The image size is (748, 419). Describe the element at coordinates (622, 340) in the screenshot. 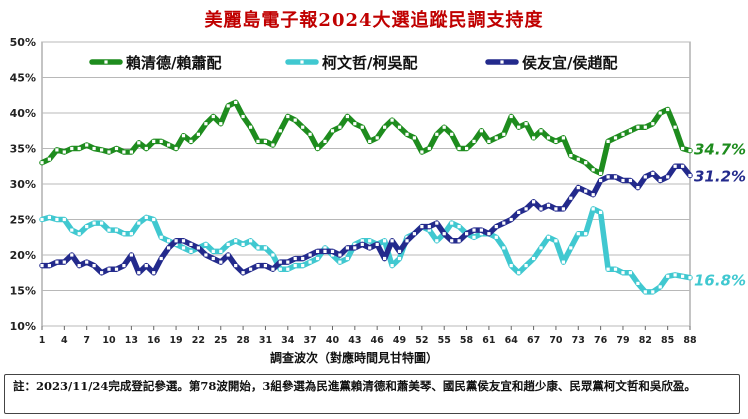

I see `x-tick-label: 79` at that location.